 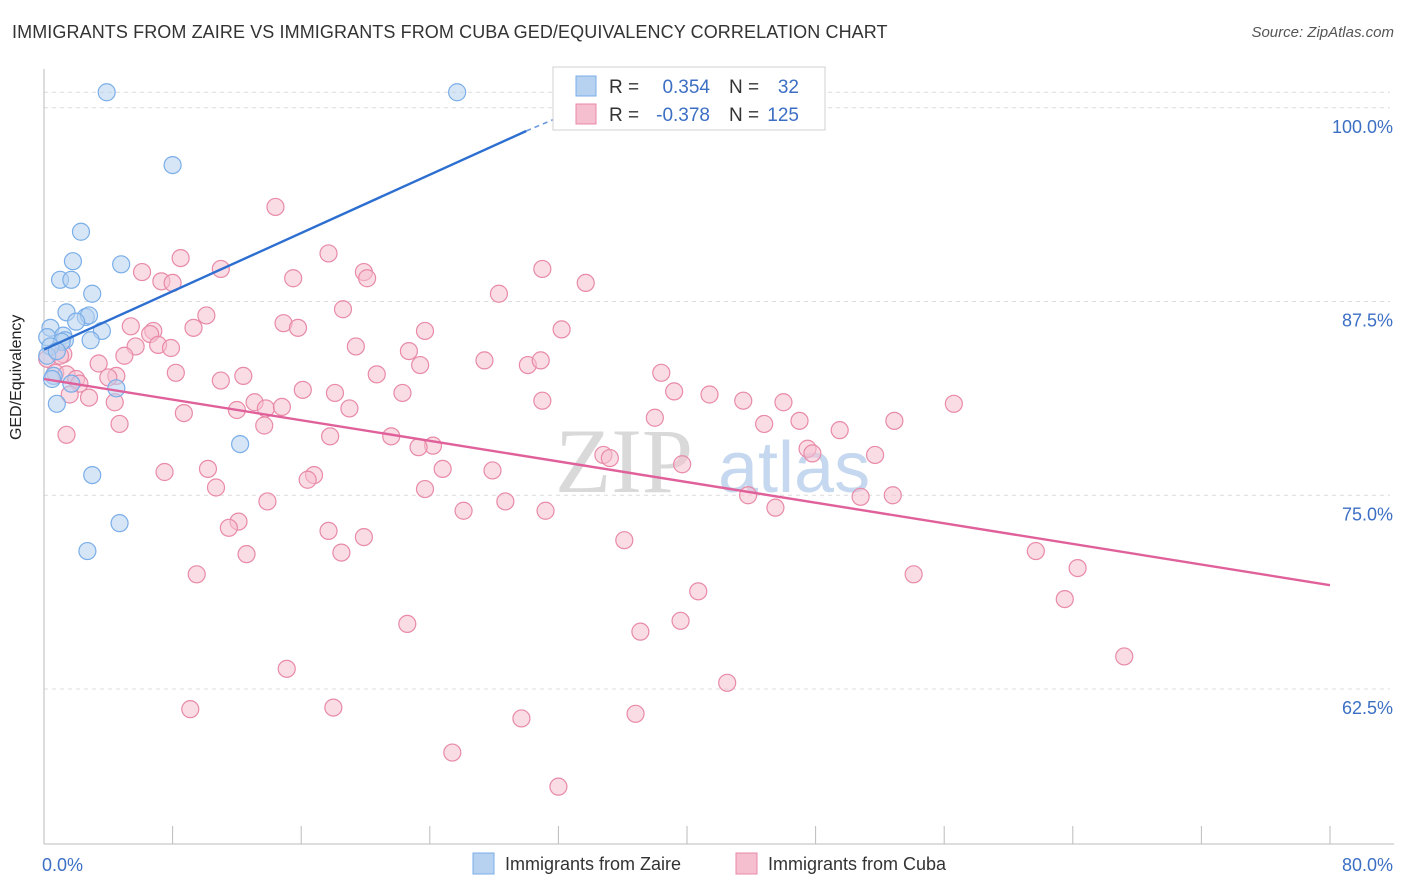 I want to click on zaire-bottom-legend-label: Immigrants from Zaire, so click(x=593, y=864).